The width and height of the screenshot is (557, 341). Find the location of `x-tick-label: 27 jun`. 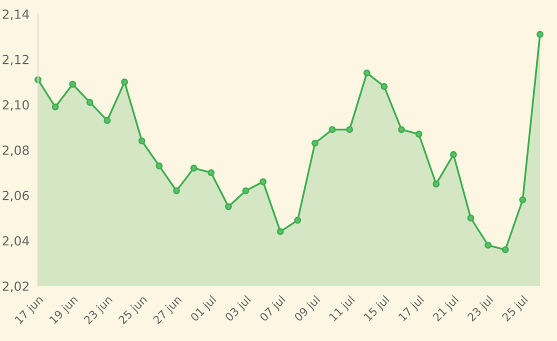

x-tick-label: 27 jun is located at coordinates (168, 310).